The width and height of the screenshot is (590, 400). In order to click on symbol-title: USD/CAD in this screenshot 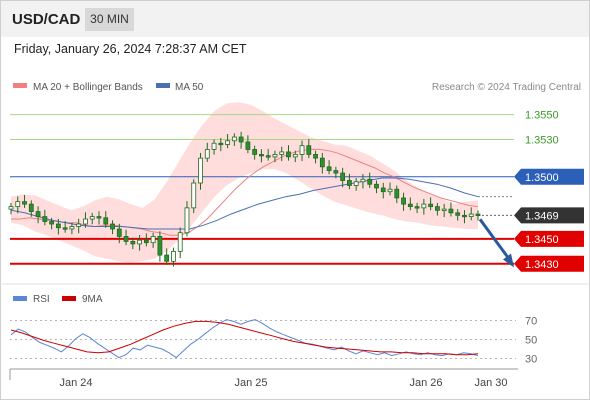, I will do `click(46, 19)`.